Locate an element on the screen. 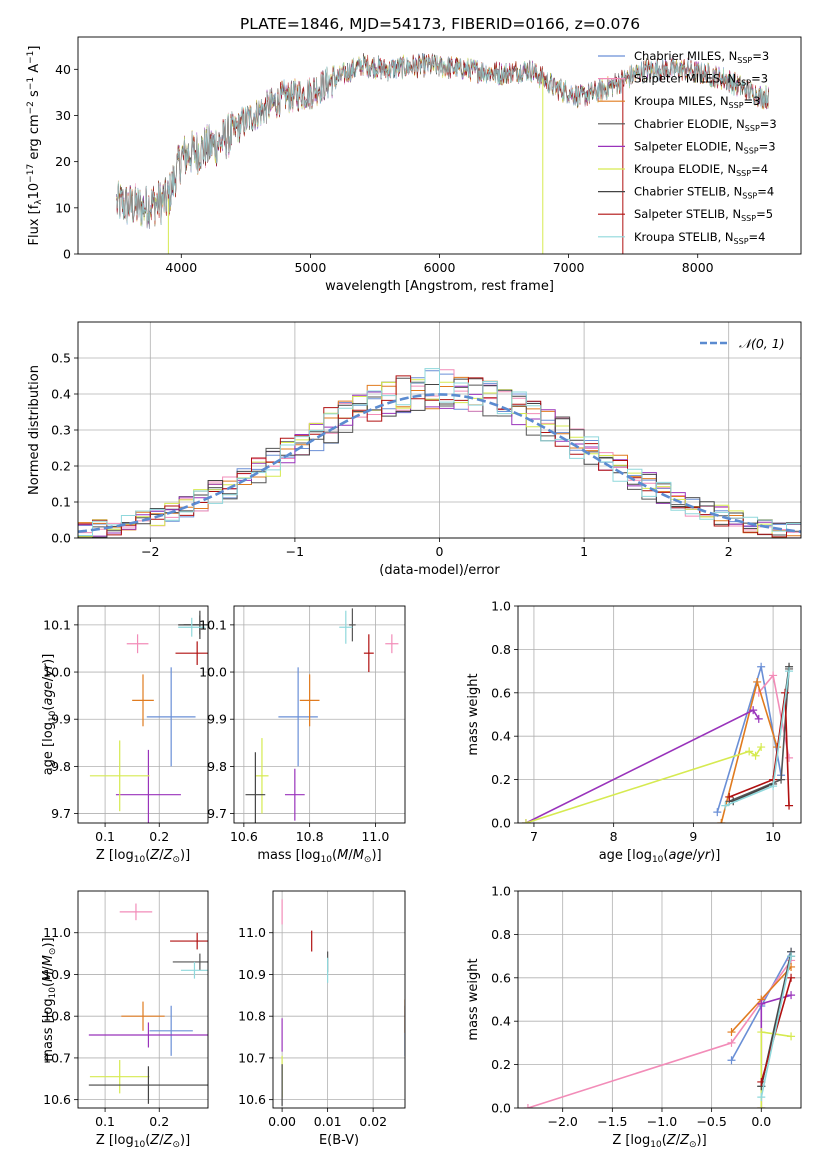 The height and width of the screenshot is (1170, 819). y-tick-label: 10 is located at coordinates (63, 207).